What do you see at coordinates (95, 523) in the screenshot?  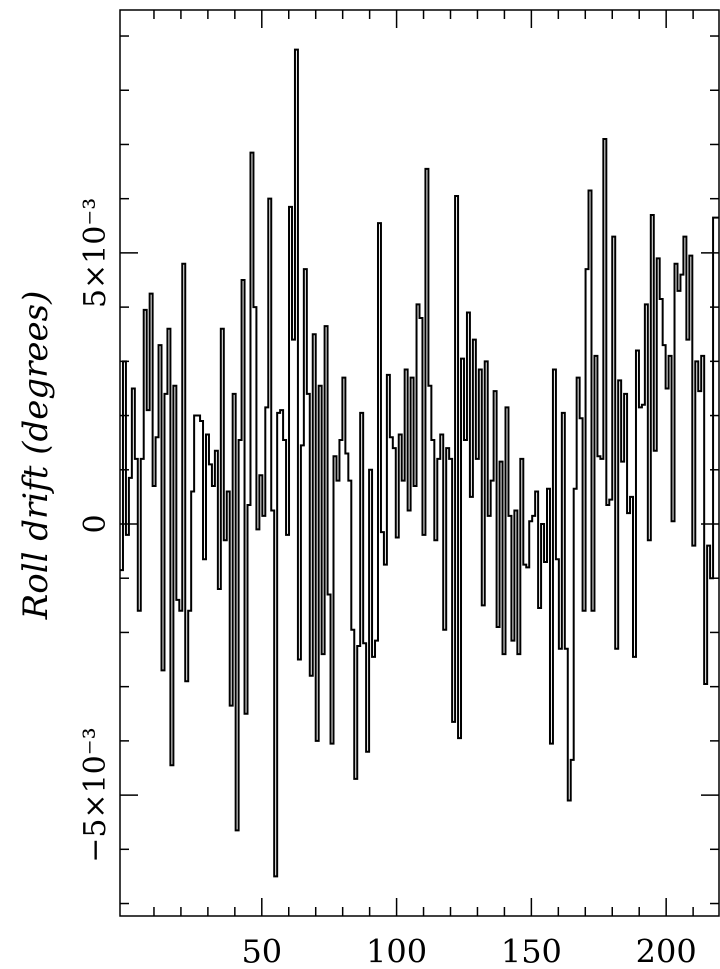 I see `y-tick-label: 0` at bounding box center [95, 523].